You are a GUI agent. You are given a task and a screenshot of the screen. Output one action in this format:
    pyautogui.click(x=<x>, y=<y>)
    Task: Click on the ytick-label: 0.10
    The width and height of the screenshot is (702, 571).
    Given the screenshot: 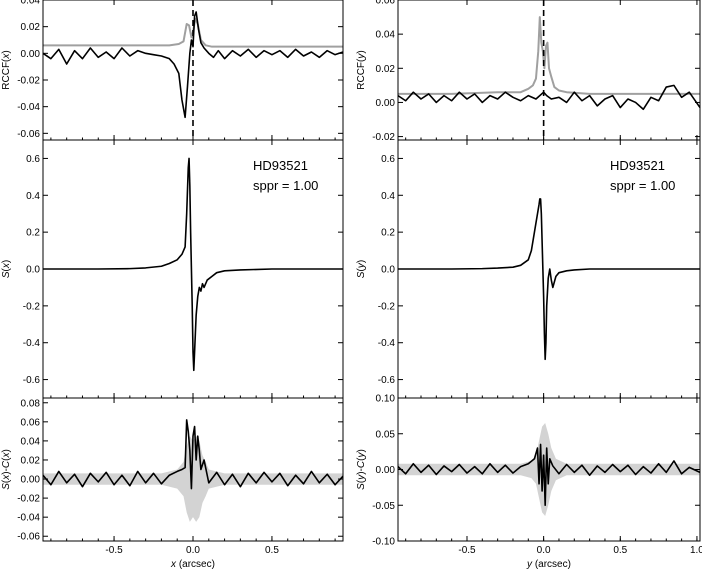 What is the action you would take?
    pyautogui.click(x=386, y=399)
    